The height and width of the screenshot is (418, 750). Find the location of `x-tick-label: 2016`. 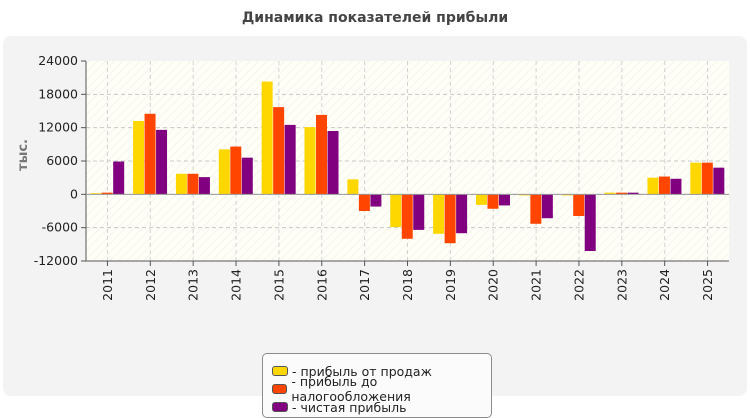

x-tick-label: 2016 is located at coordinates (321, 285).